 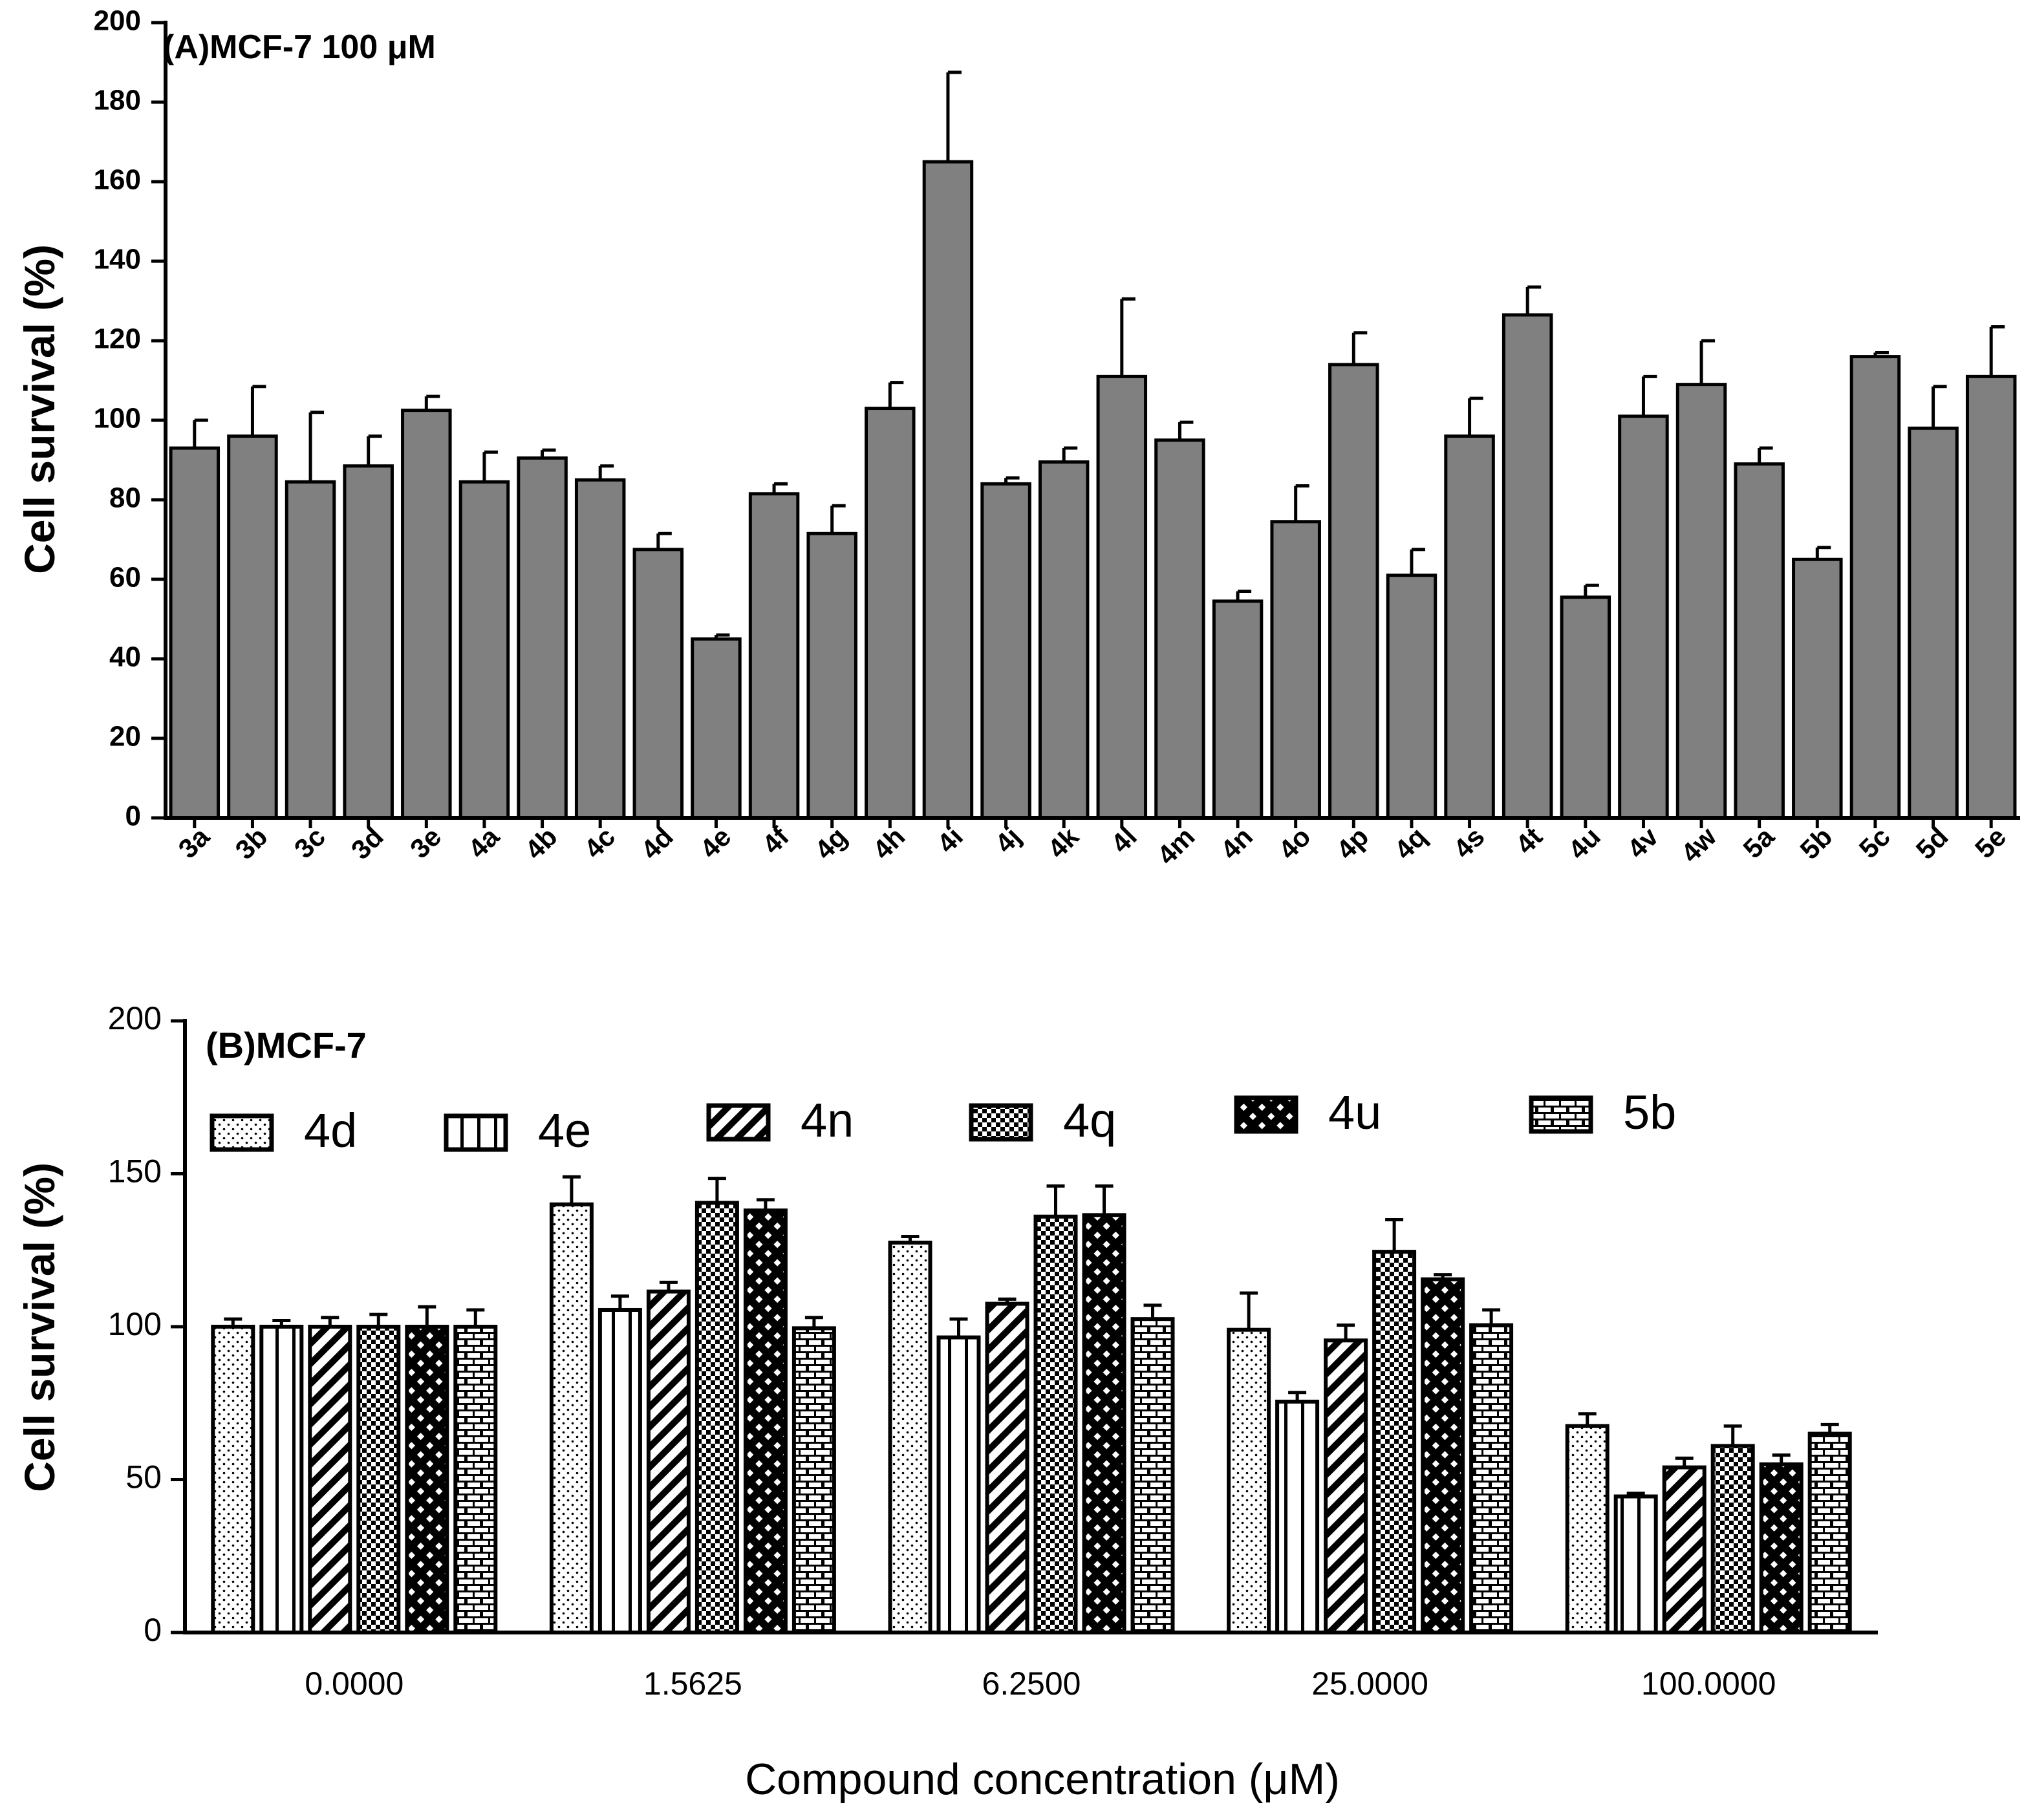 I want to click on x-tick-label-4n: 4n, so click(x=1236, y=843).